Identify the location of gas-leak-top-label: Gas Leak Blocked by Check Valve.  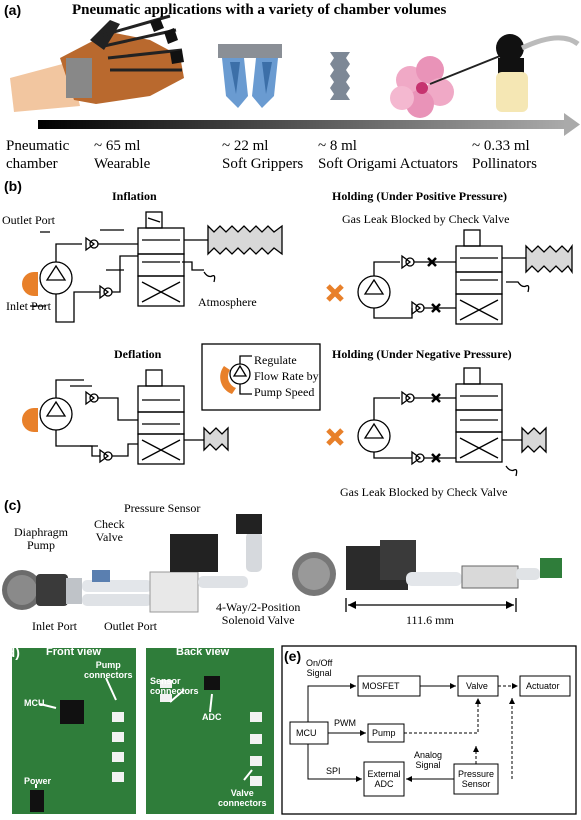
(426, 219).